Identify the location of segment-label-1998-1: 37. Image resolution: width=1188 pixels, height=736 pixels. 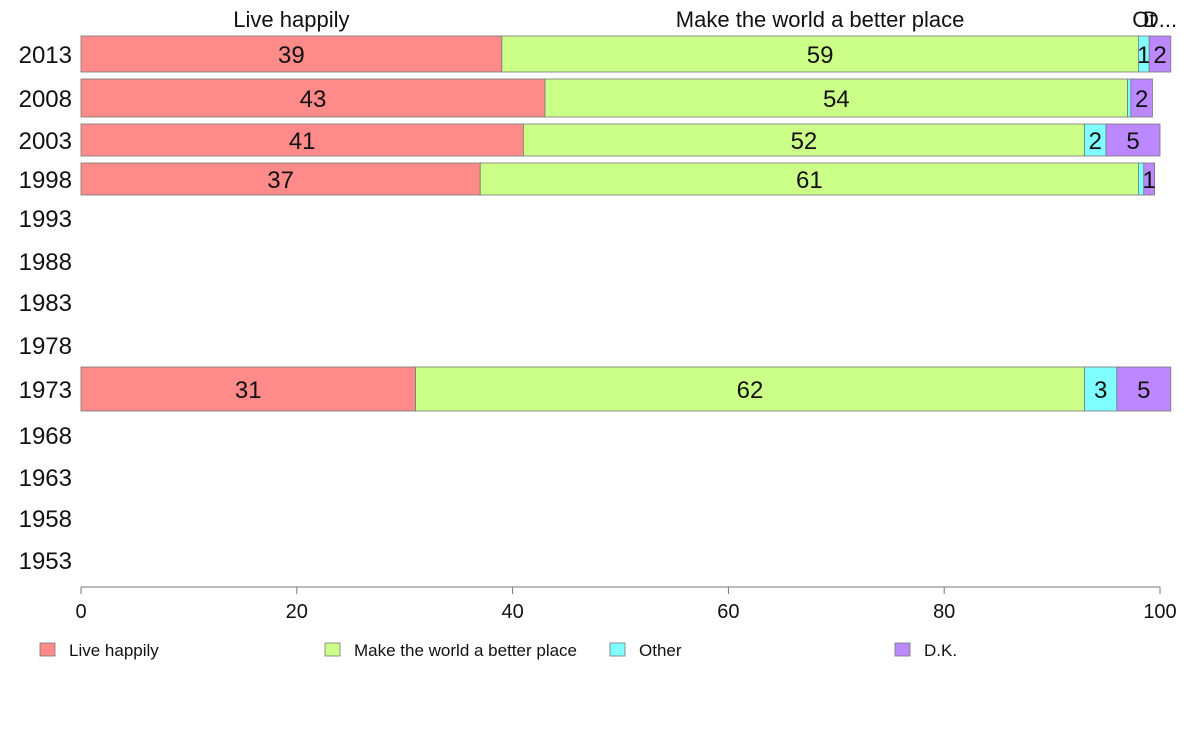
(280, 180).